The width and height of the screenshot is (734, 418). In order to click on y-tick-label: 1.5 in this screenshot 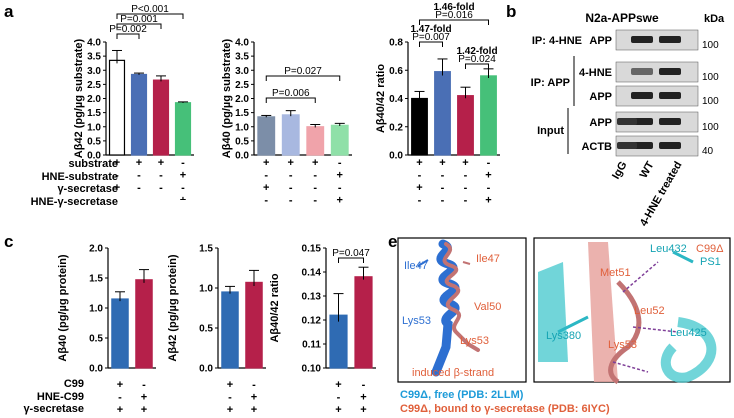, I will do `click(94, 113)`.